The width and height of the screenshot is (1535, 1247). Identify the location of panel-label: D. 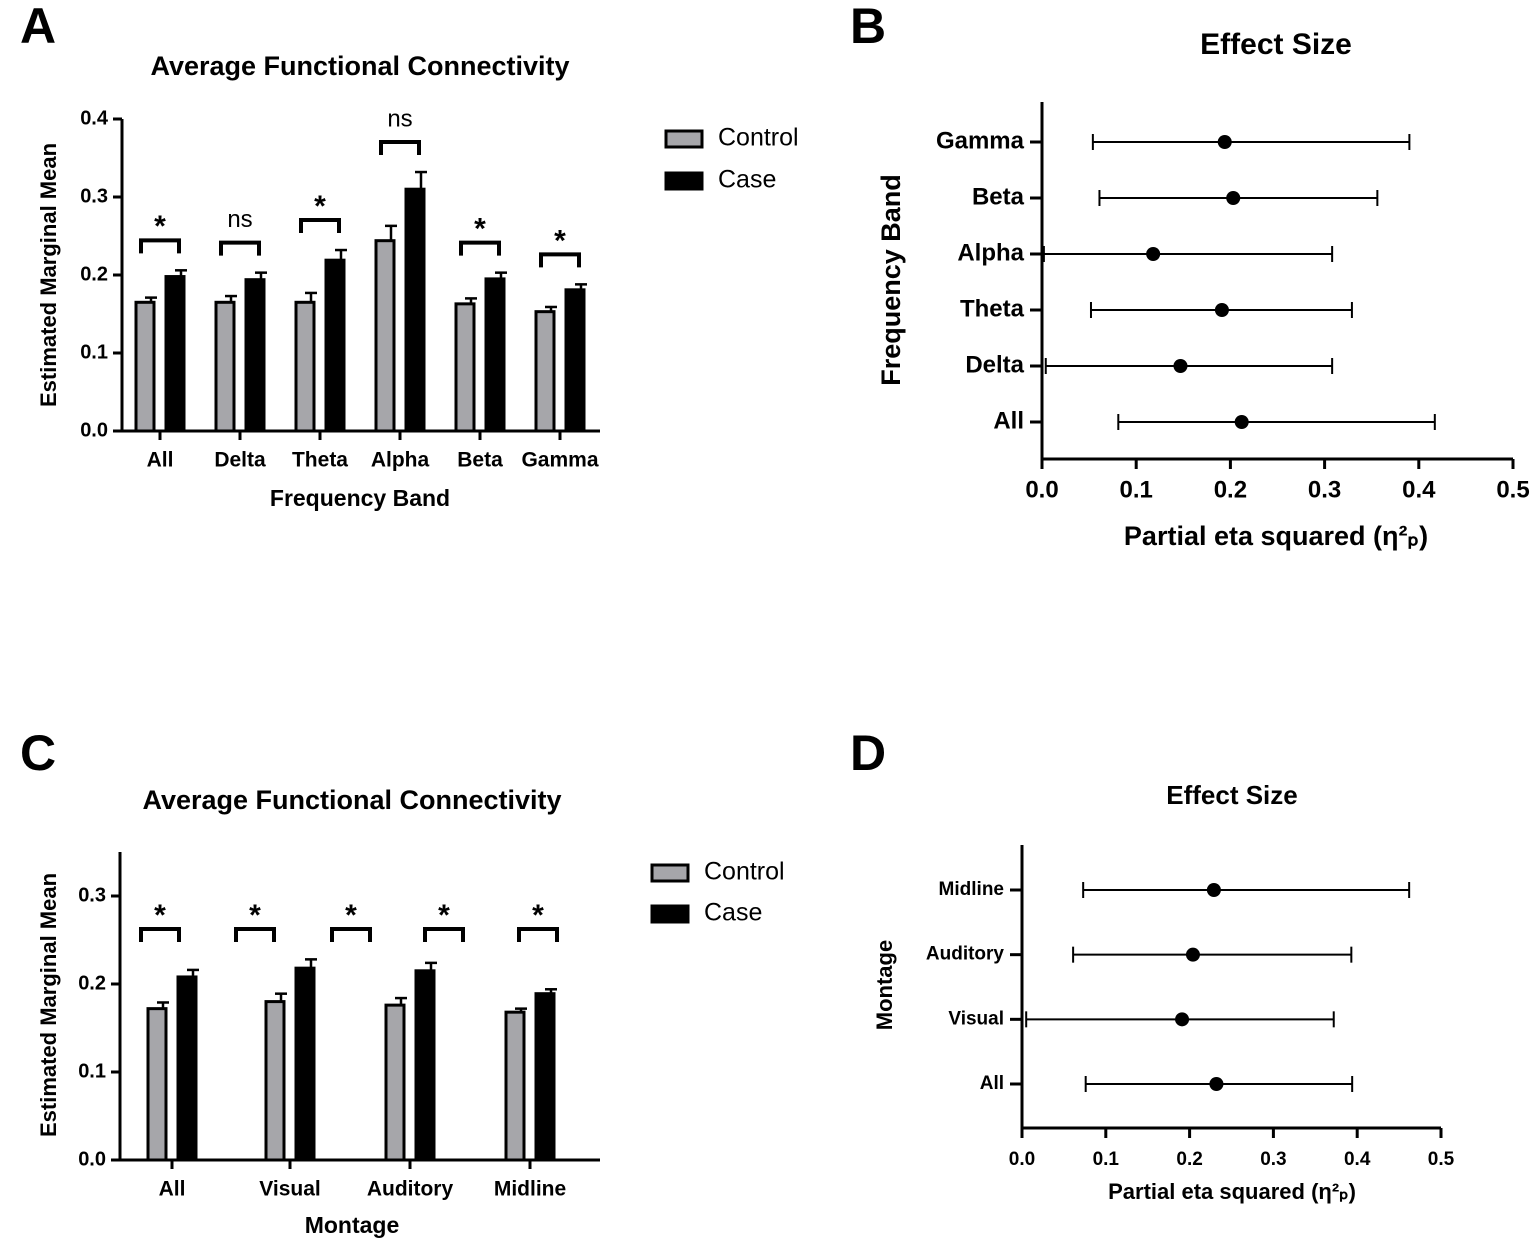
(868, 753).